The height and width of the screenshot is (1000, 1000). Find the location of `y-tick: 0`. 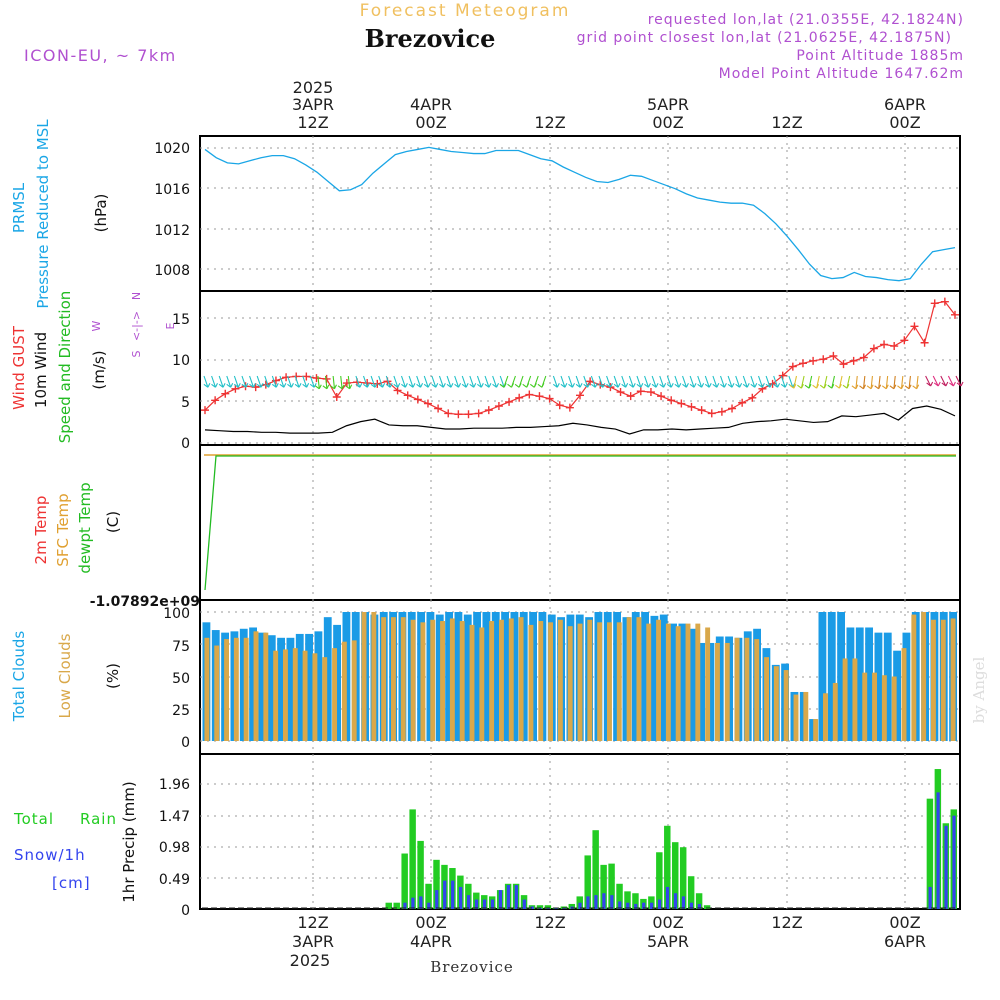

y-tick: 0 is located at coordinates (185, 444).